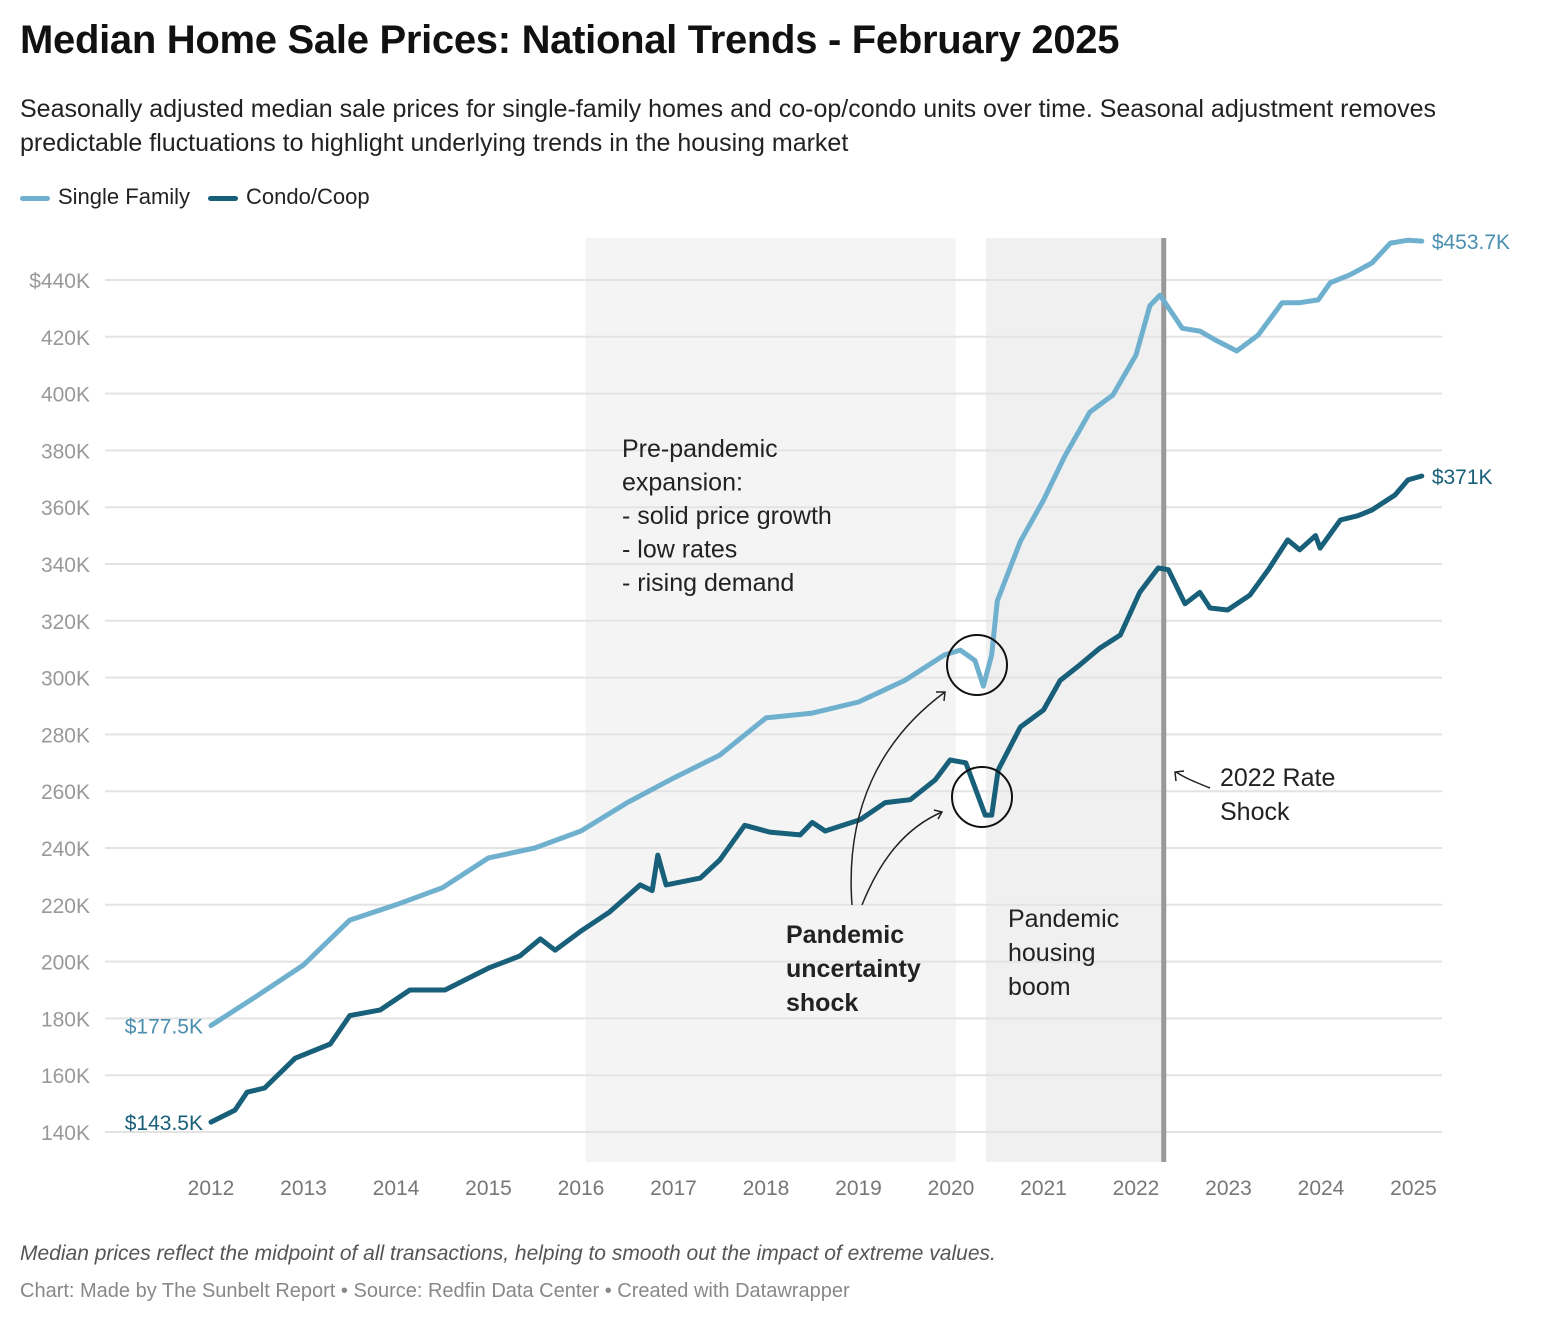 Image resolution: width=1542 pixels, height=1326 pixels. Describe the element at coordinates (1052, 953) in the screenshot. I see `annotation-pandemic-boom: housing` at that location.